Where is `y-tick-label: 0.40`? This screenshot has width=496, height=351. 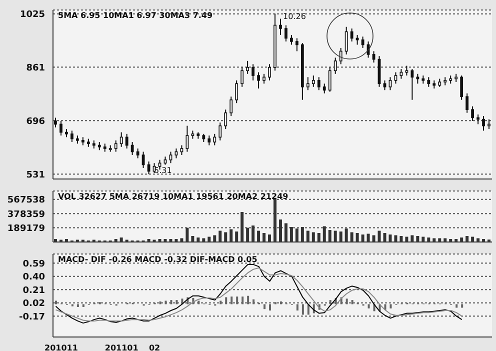
y-tick-label: 0.40 is located at coordinates (33, 277).